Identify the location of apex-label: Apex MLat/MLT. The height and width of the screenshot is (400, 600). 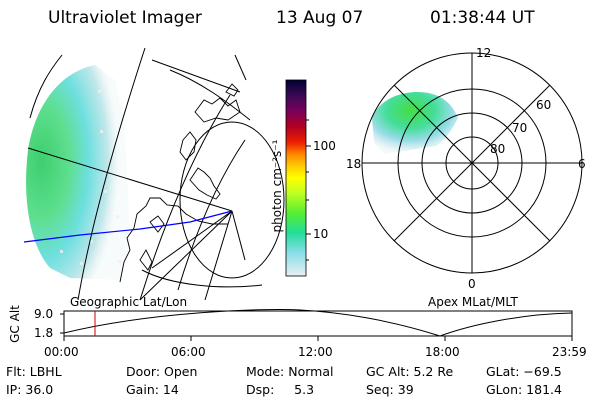
(473, 302).